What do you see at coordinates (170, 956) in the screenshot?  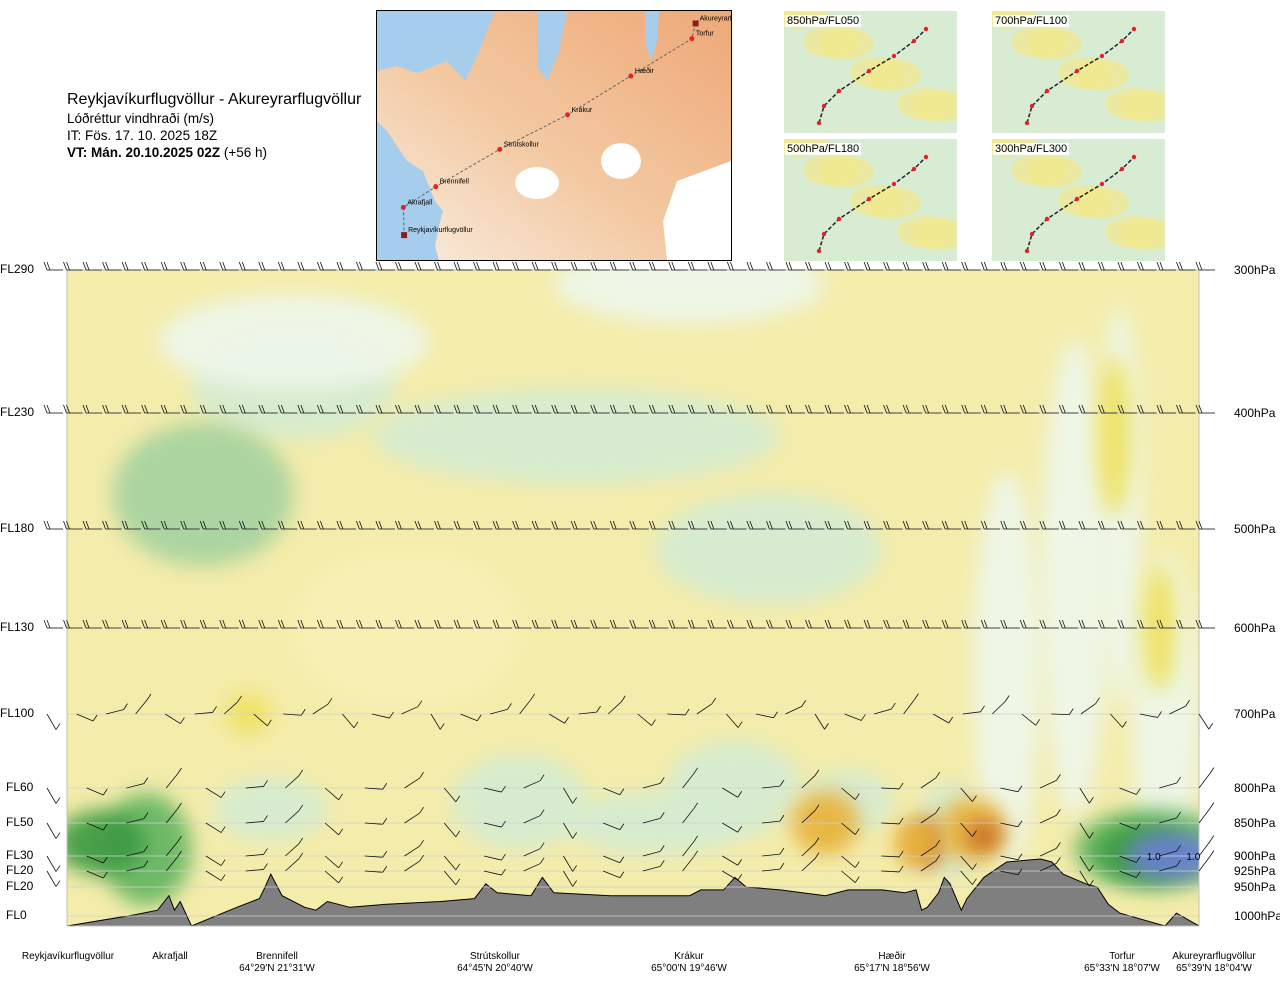 I see `route-point-name: Akrafjall` at bounding box center [170, 956].